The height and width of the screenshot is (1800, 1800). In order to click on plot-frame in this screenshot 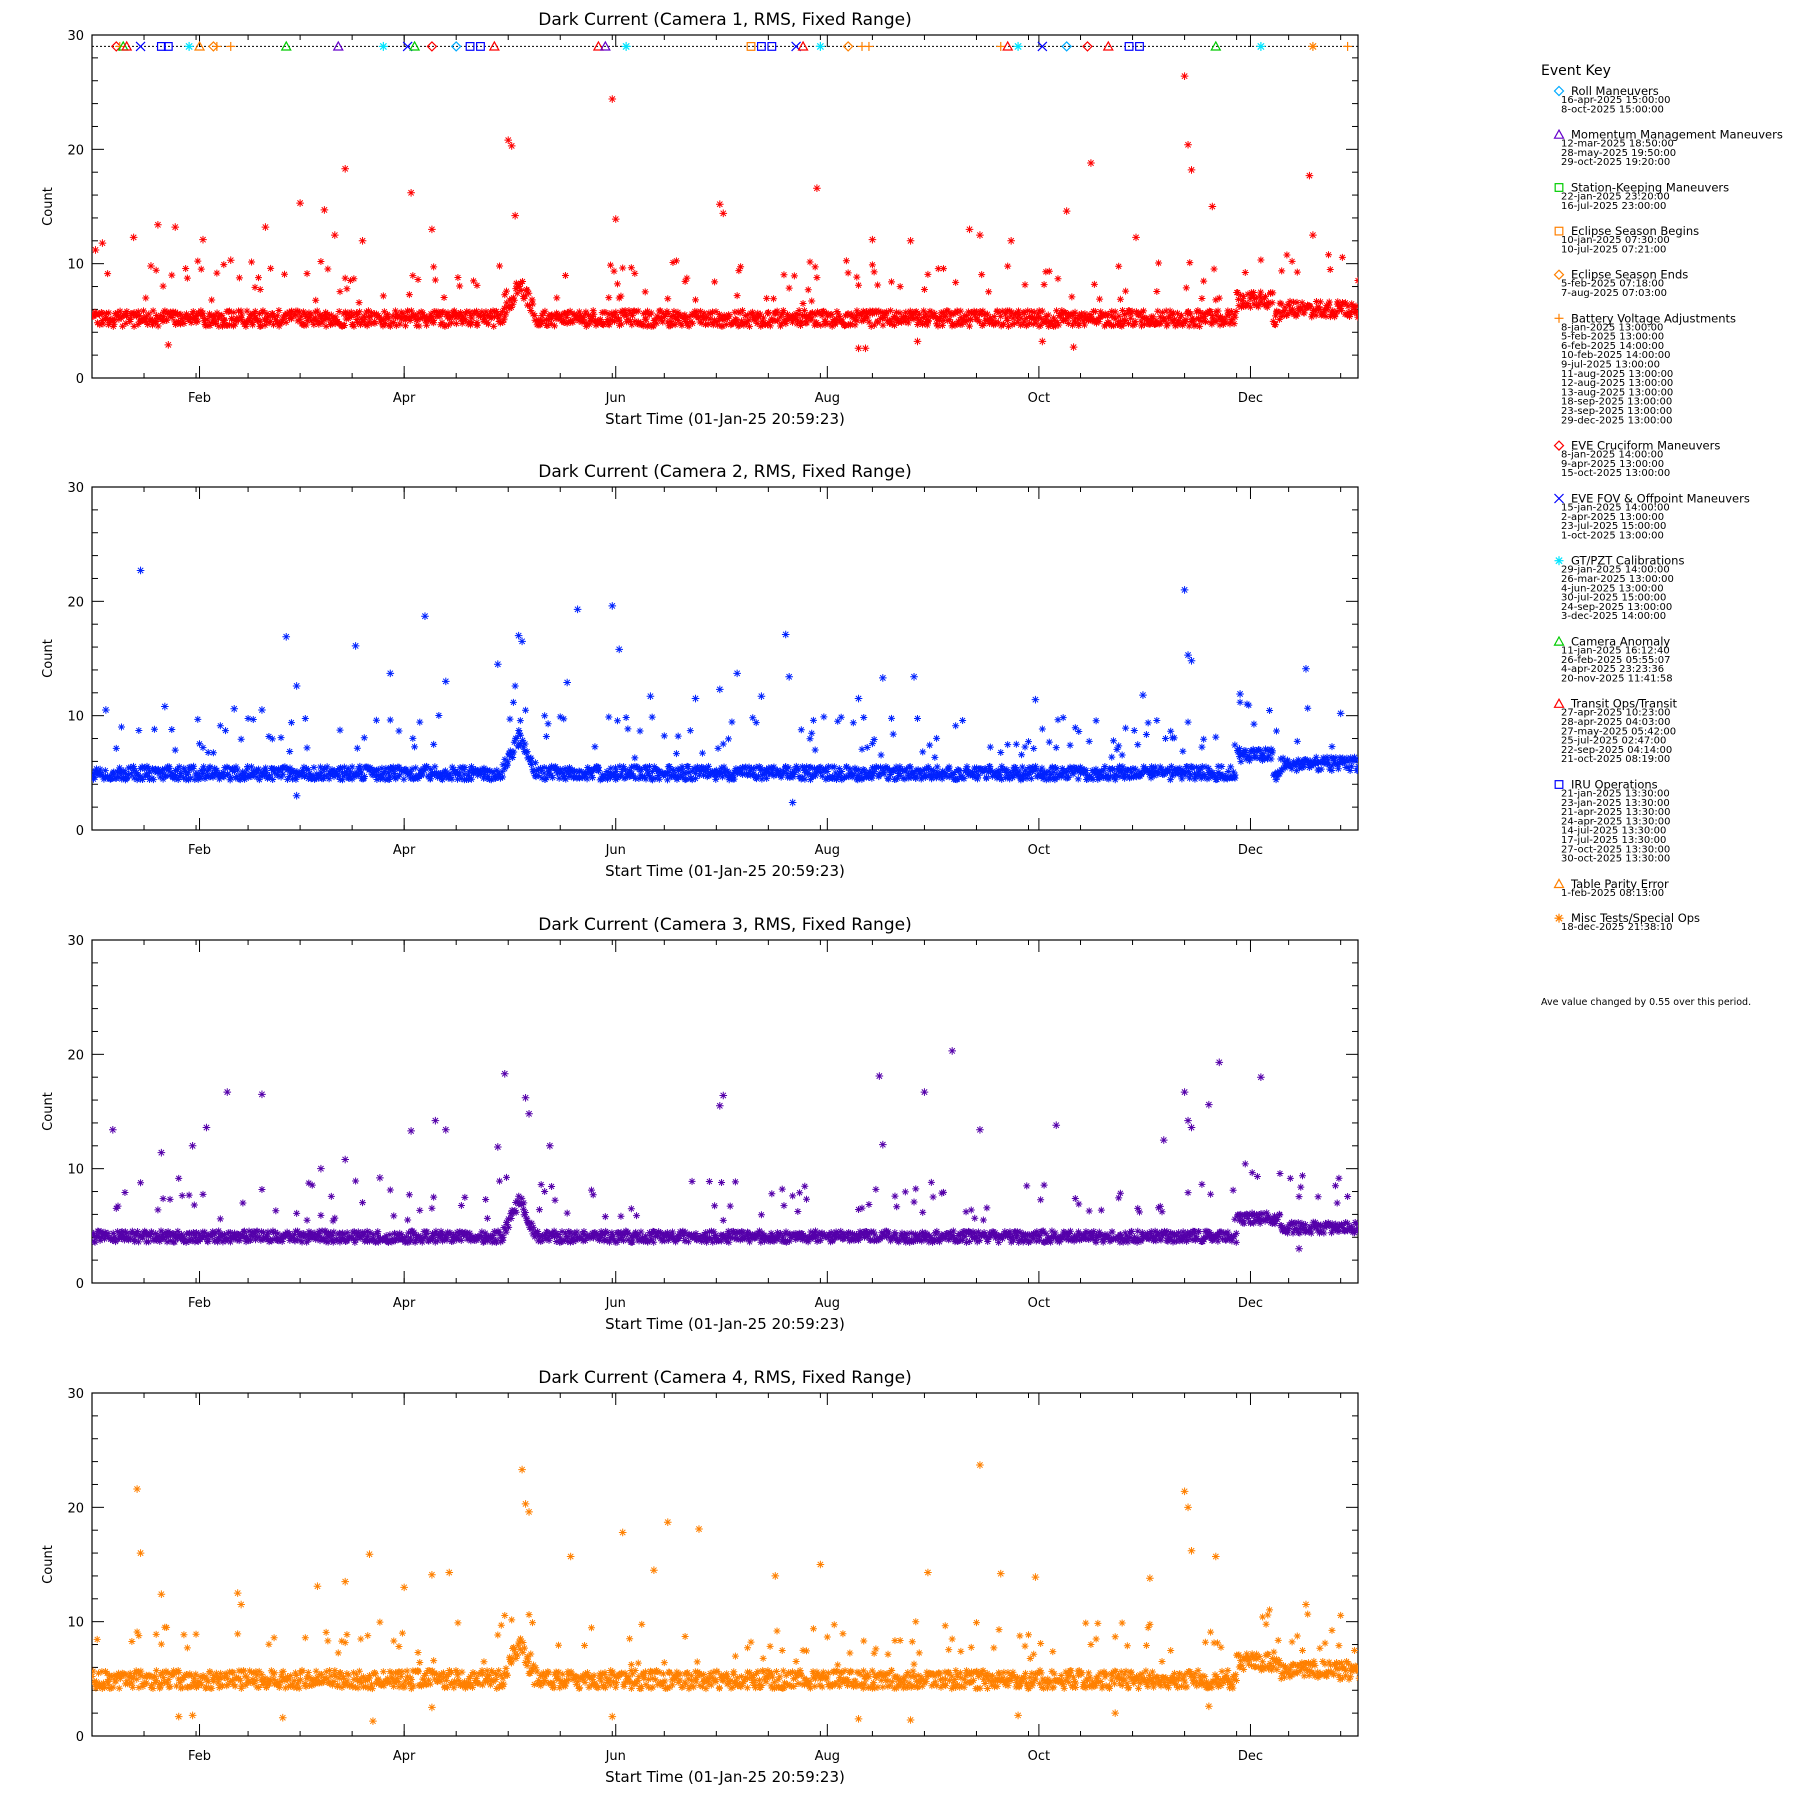, I will do `click(725, 658)`.